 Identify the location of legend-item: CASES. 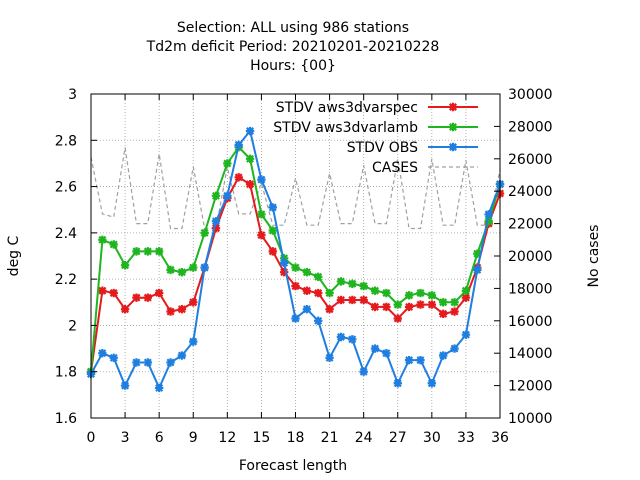
(425, 168).